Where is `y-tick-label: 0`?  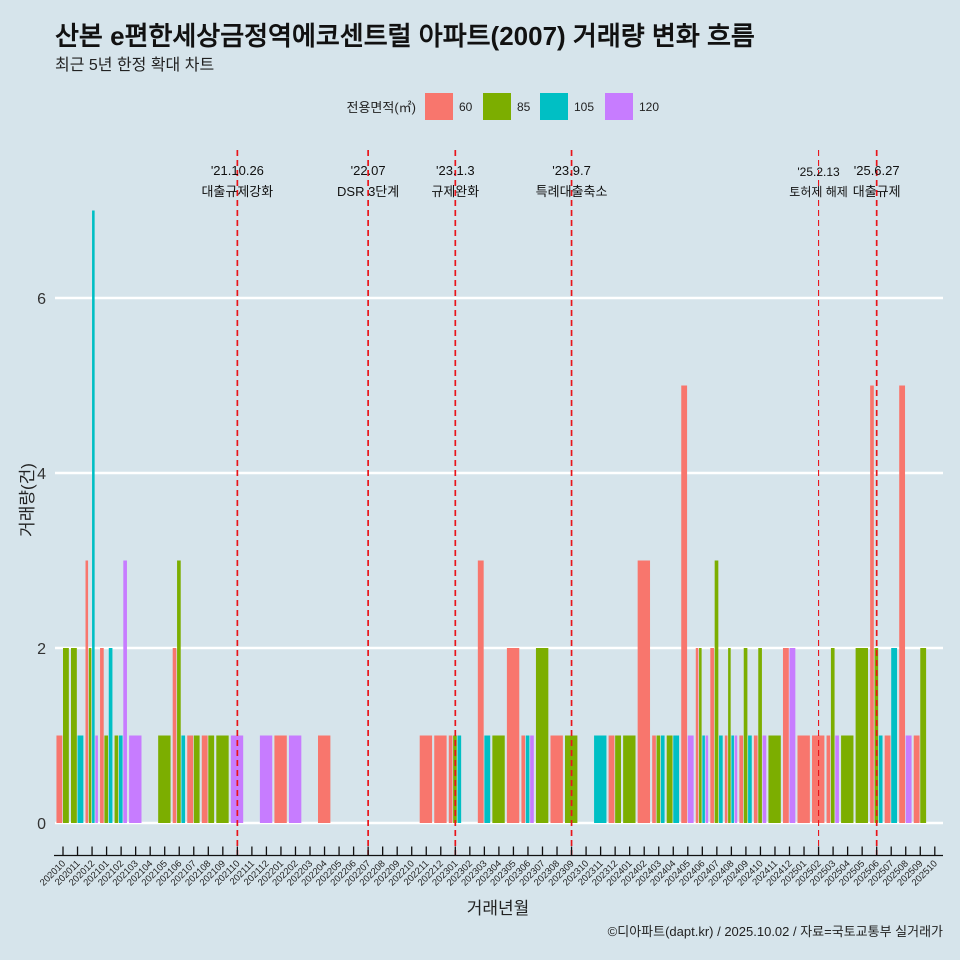 y-tick-label: 0 is located at coordinates (41, 824).